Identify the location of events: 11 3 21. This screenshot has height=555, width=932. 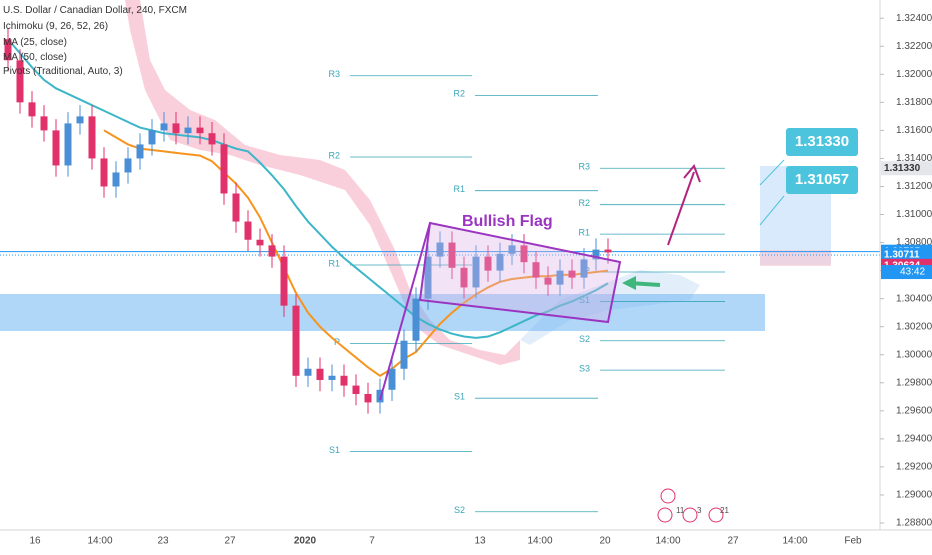
(693, 505).